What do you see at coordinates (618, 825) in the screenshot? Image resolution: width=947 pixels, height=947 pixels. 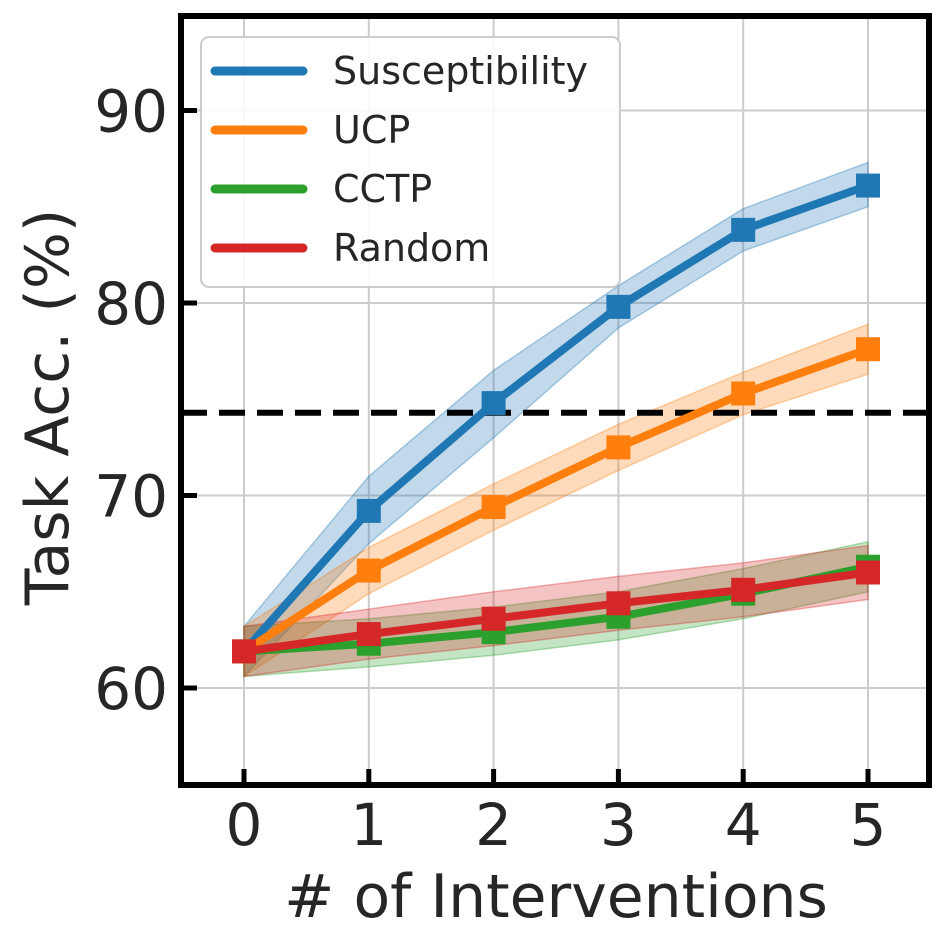 I see `x-tick-label: 3` at bounding box center [618, 825].